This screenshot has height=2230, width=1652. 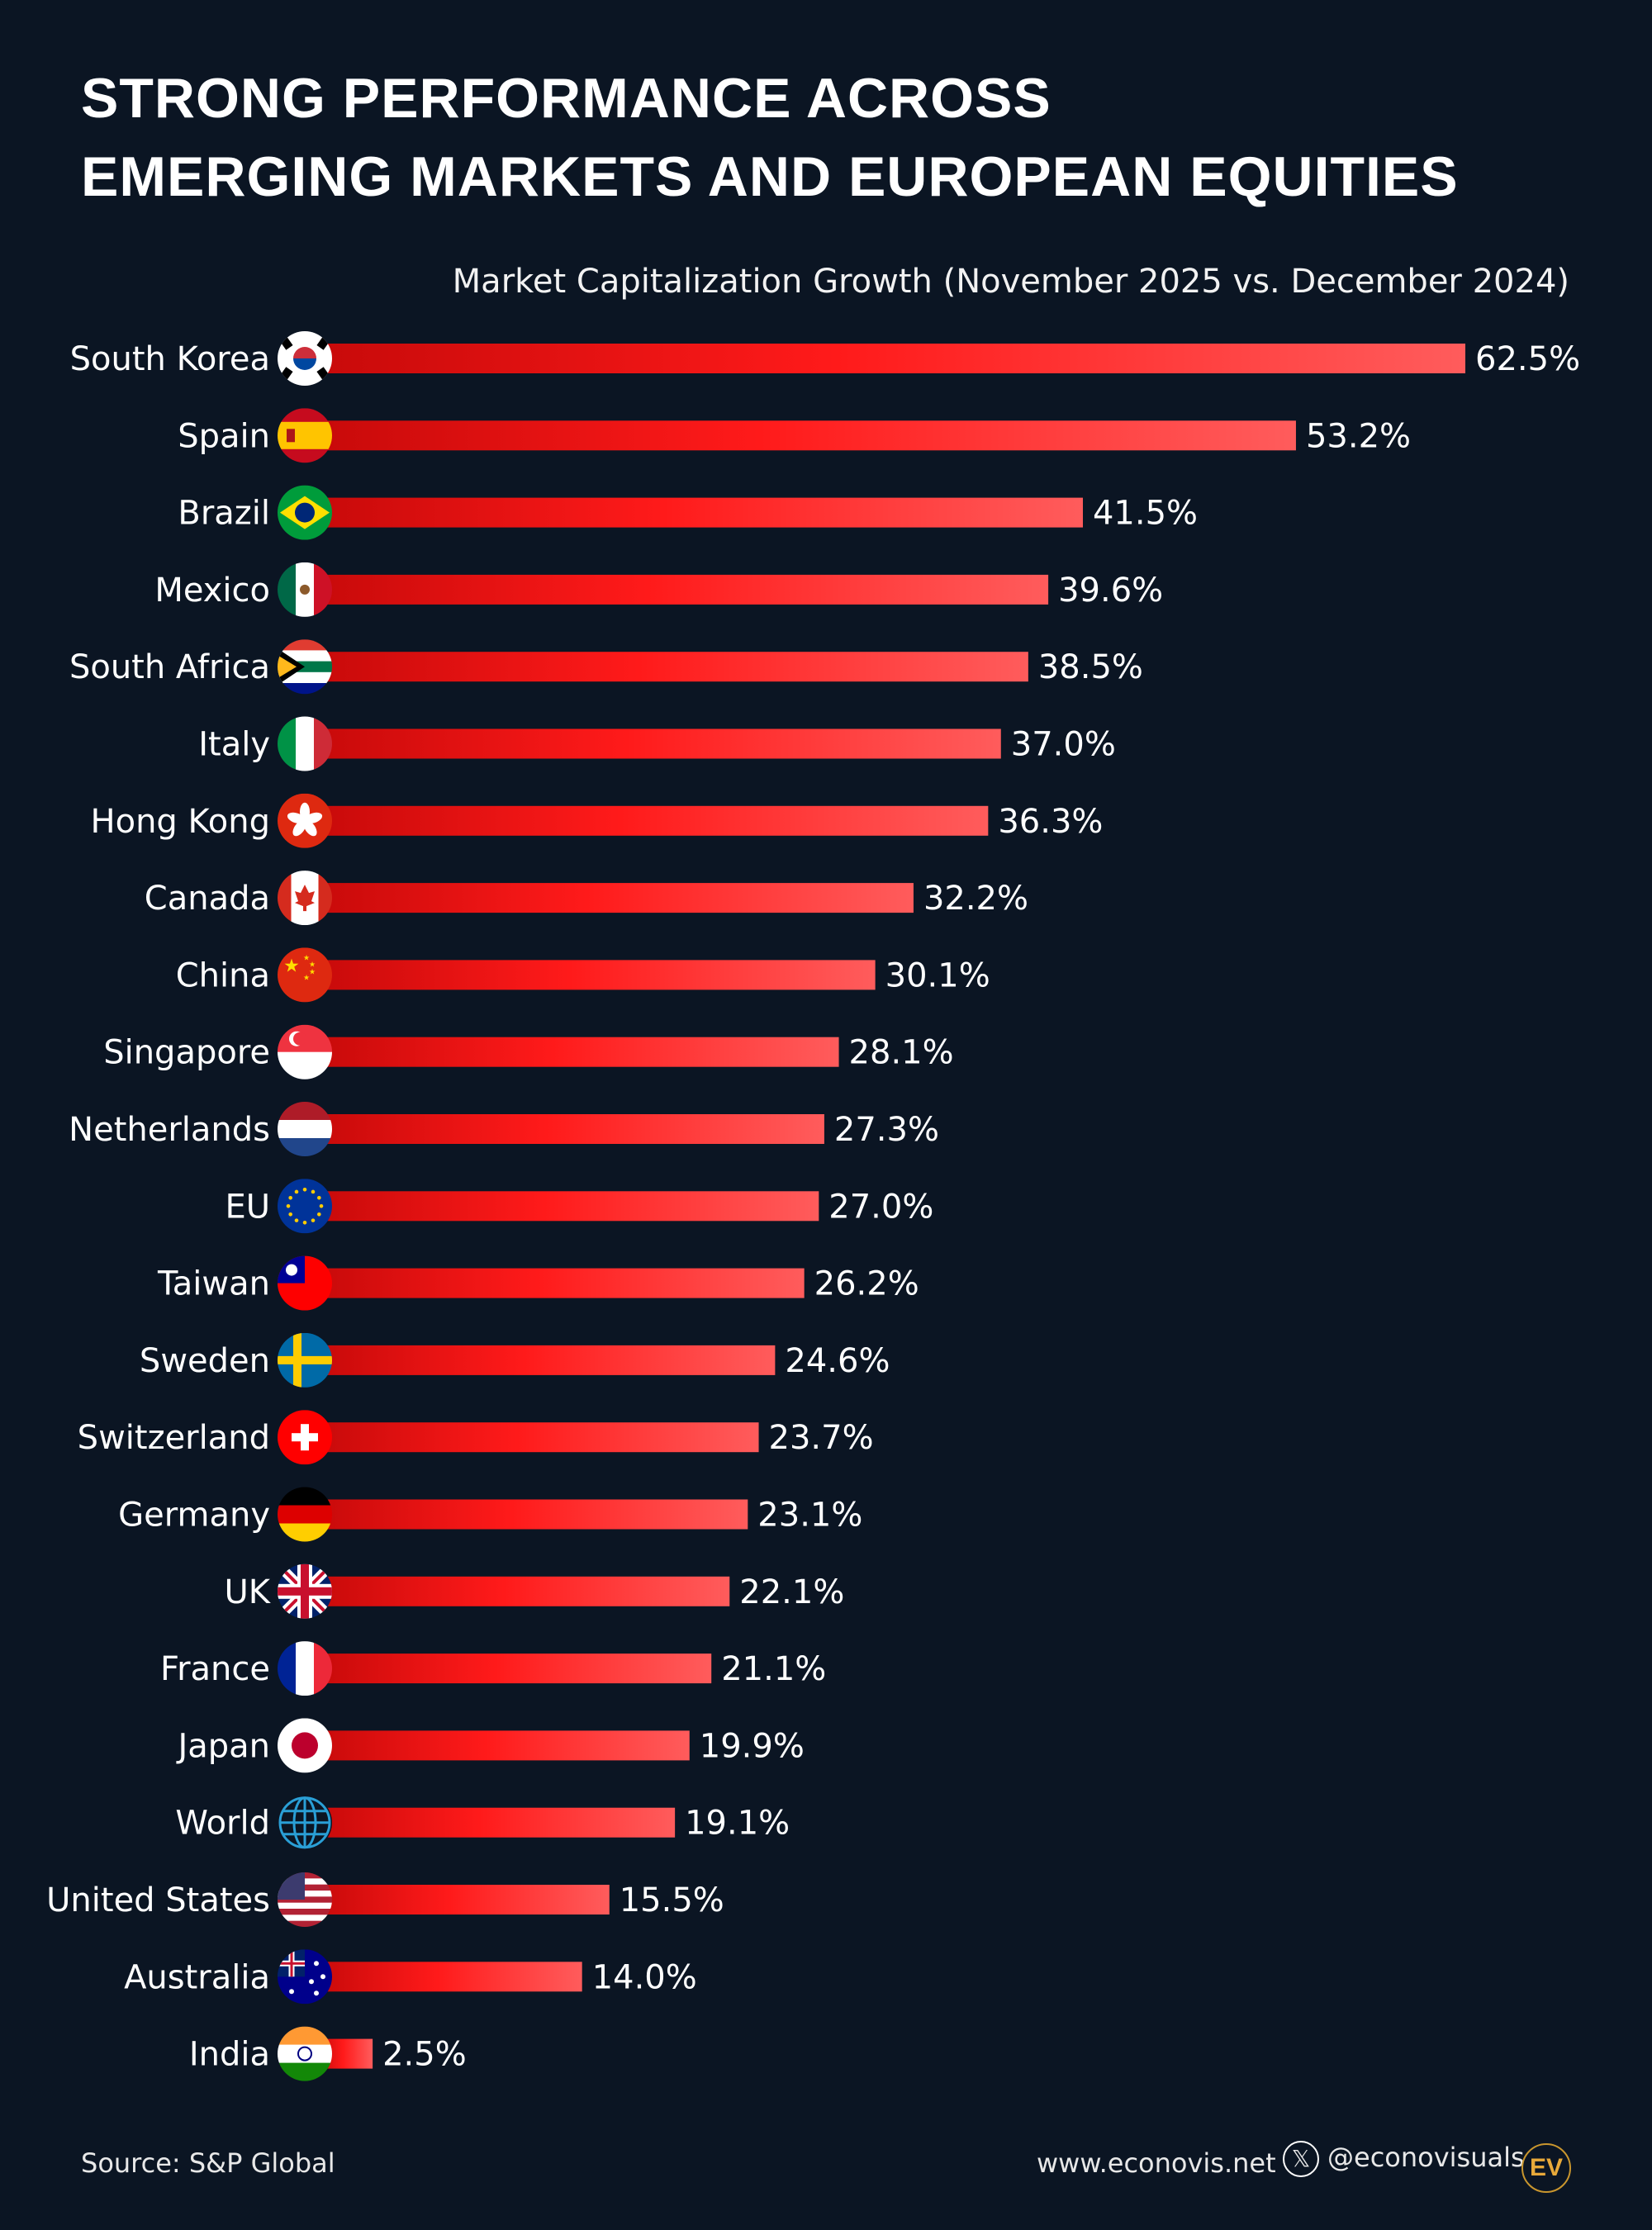 I want to click on flag-mexico-icon, so click(x=305, y=589).